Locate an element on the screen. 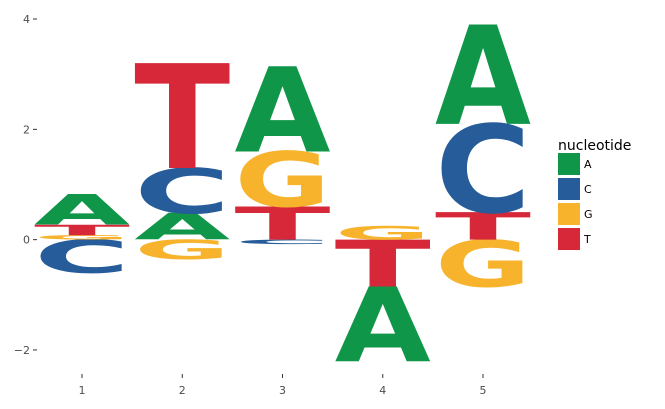 The height and width of the screenshot is (409, 665). legend-swatch-c is located at coordinates (569, 189).